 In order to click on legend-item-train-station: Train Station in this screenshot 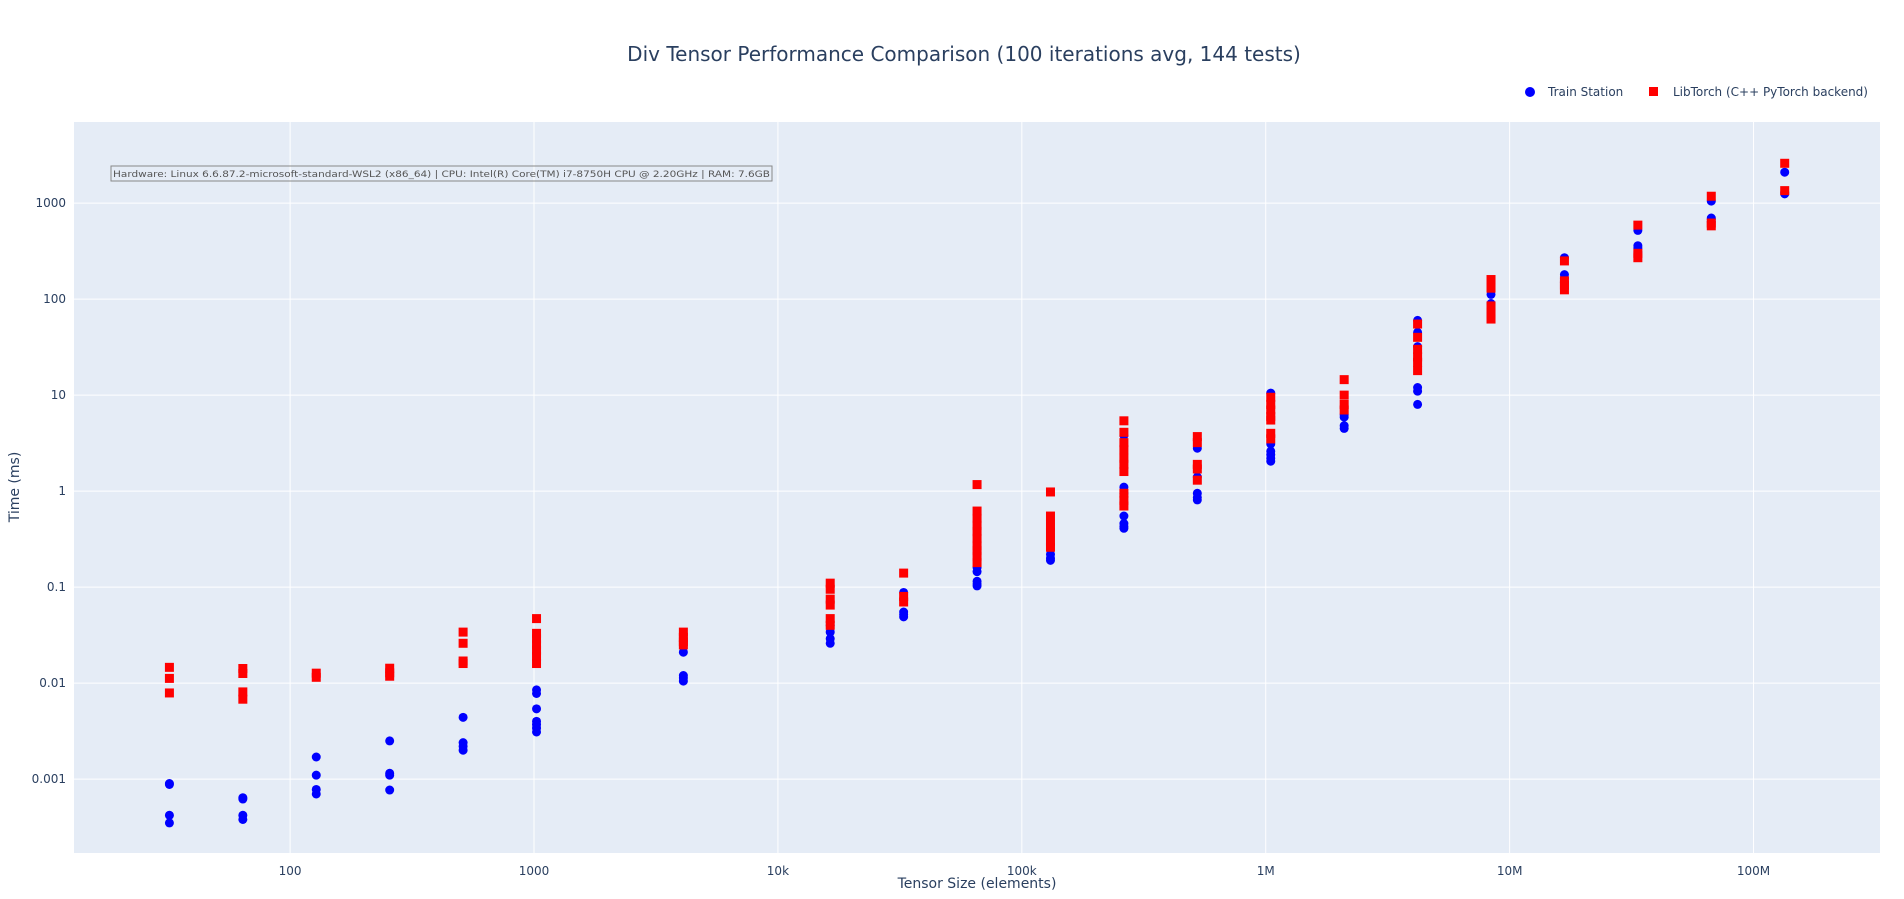, I will do `click(1574, 92)`.